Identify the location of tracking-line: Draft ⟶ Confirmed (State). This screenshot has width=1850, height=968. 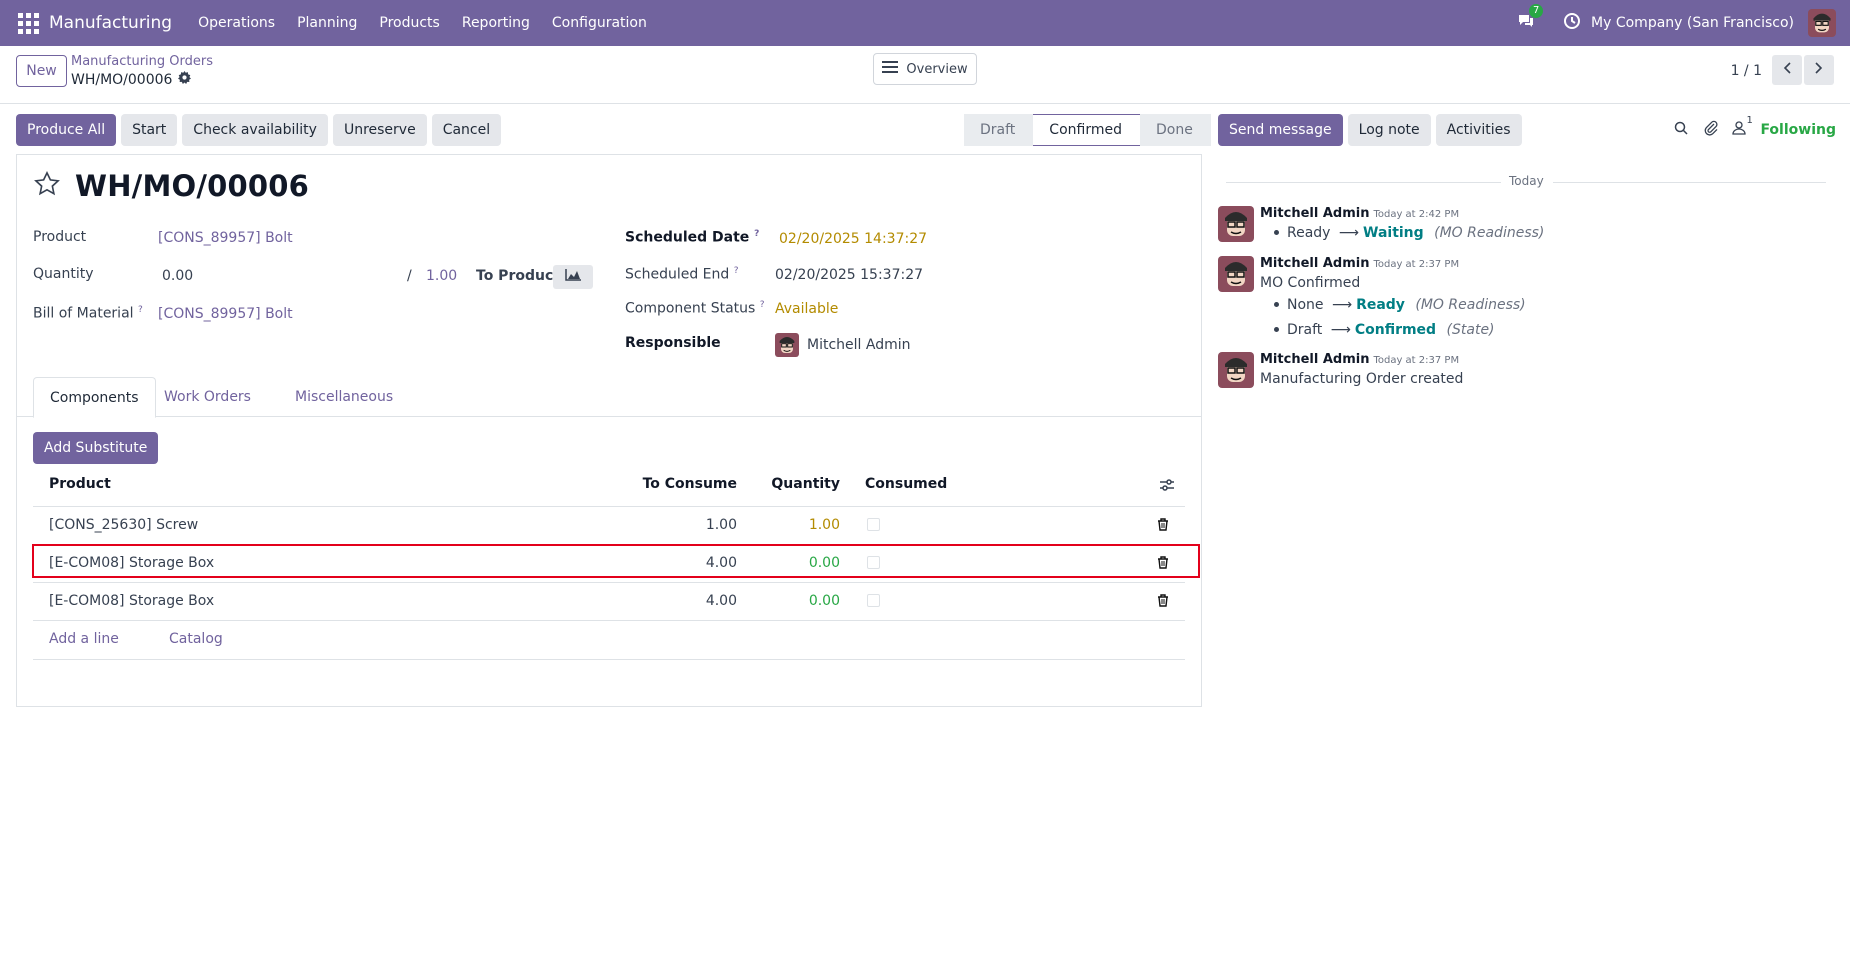
(1377, 330).